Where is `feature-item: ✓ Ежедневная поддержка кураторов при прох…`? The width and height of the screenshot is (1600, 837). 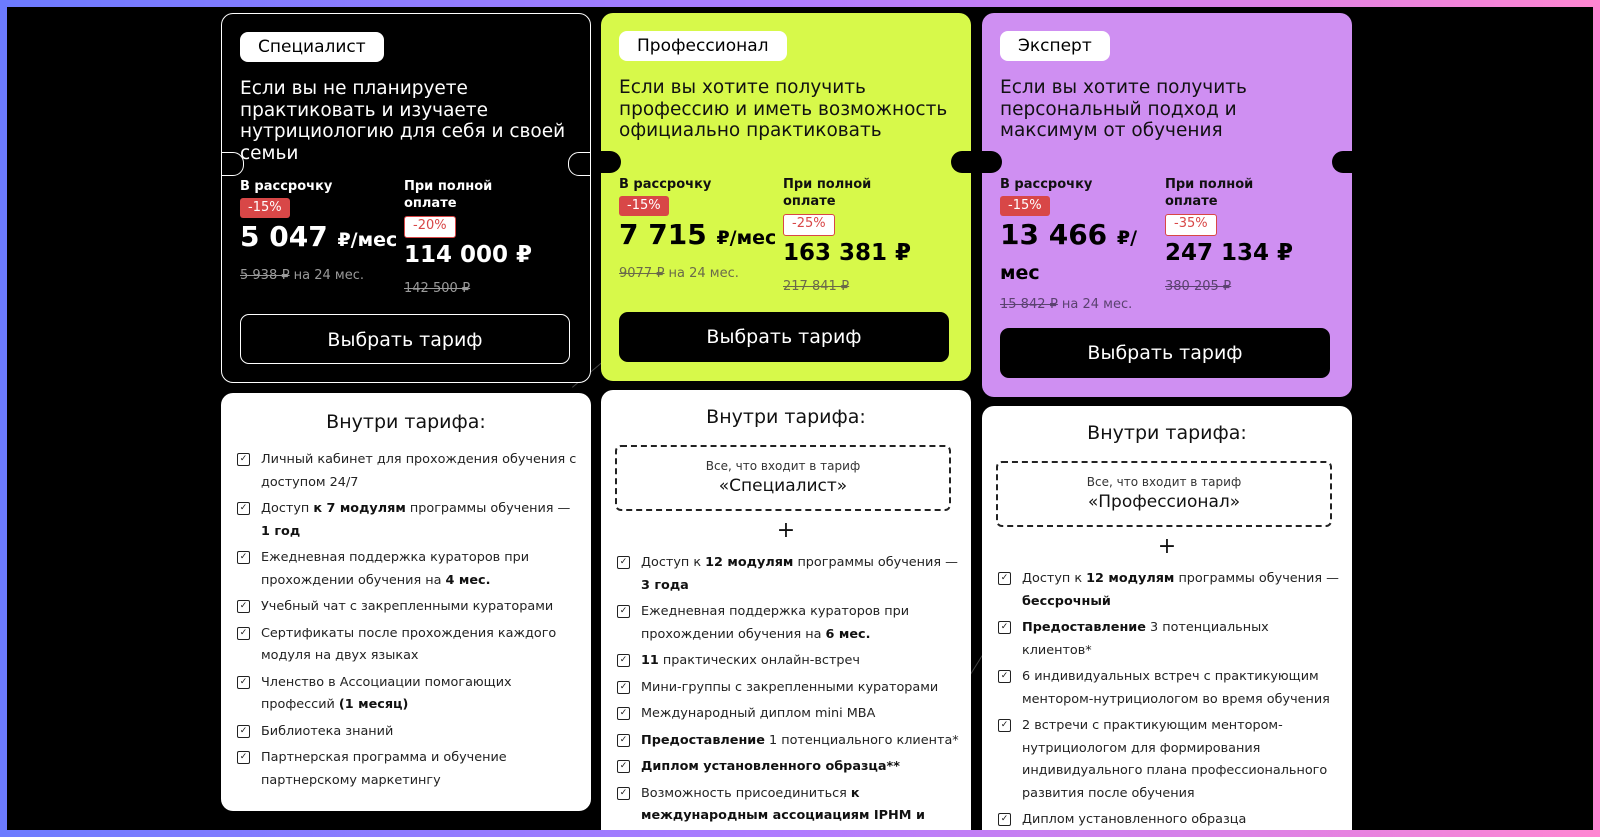
feature-item: ✓ Ежедневная поддержка кураторов при прох… is located at coordinates (408, 569).